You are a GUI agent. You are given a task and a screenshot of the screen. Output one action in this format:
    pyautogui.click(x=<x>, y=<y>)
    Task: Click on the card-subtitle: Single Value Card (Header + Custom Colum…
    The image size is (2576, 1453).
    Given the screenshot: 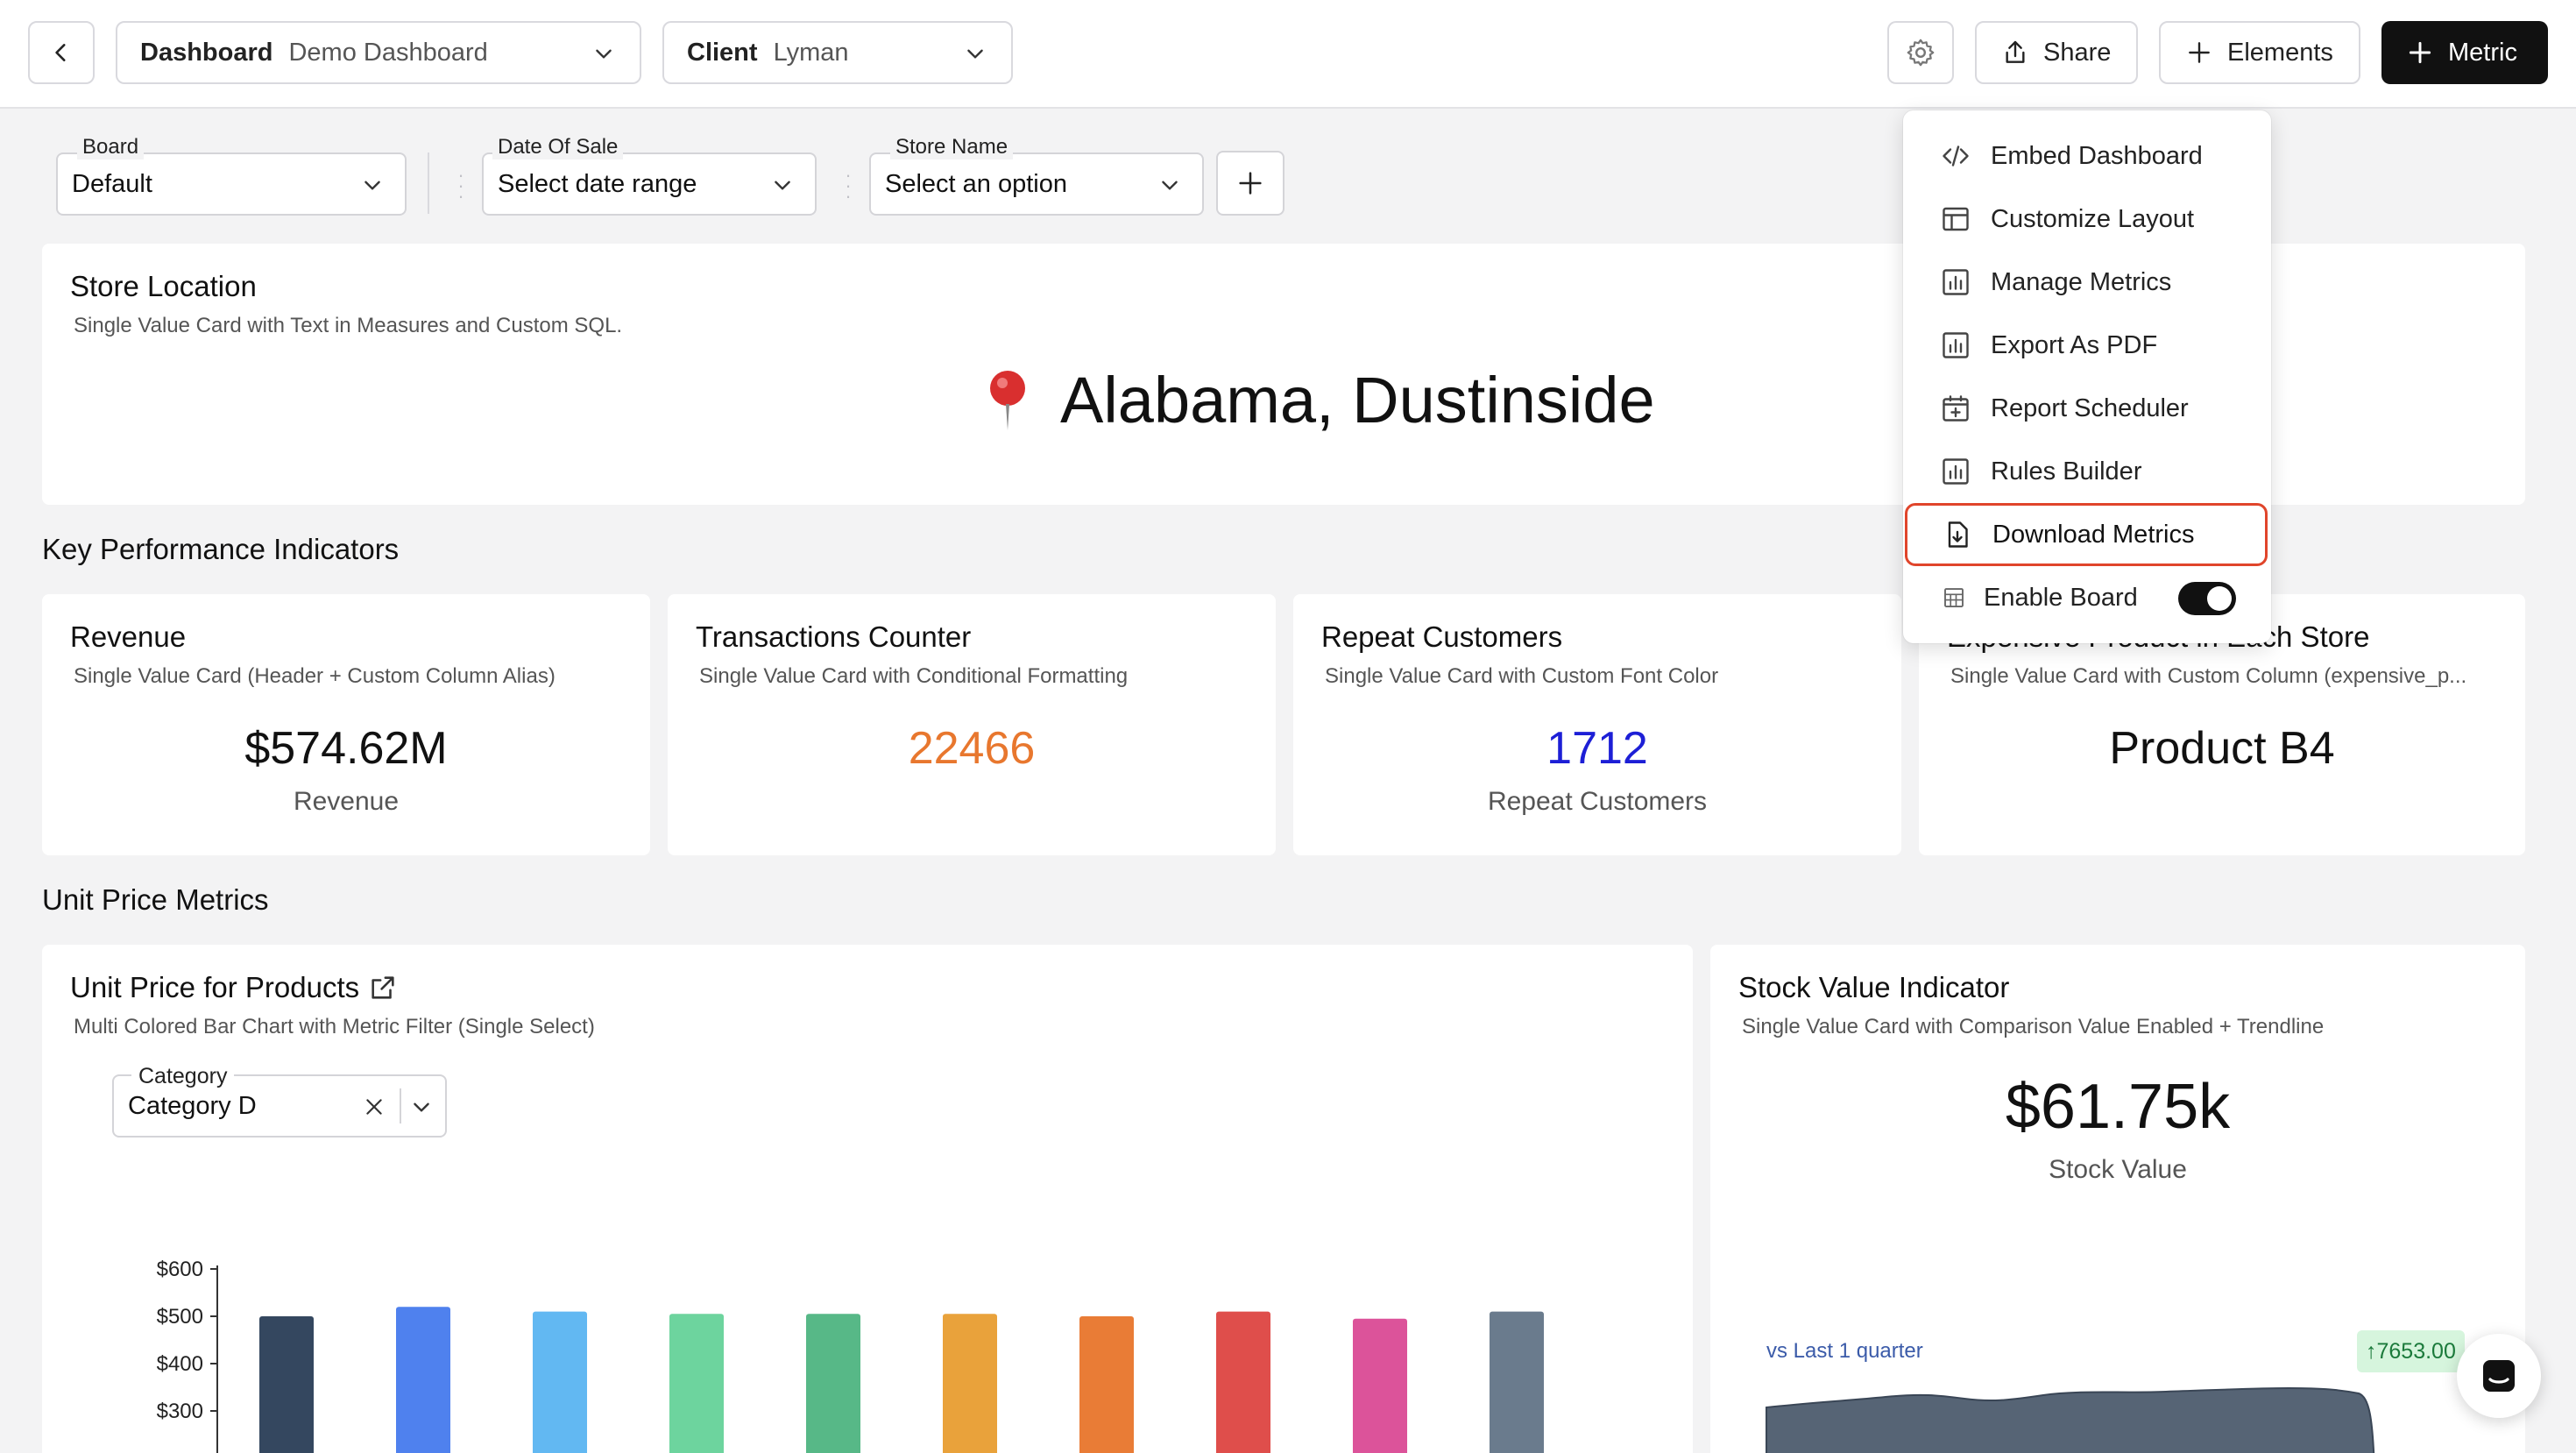 What is the action you would take?
    pyautogui.click(x=315, y=676)
    